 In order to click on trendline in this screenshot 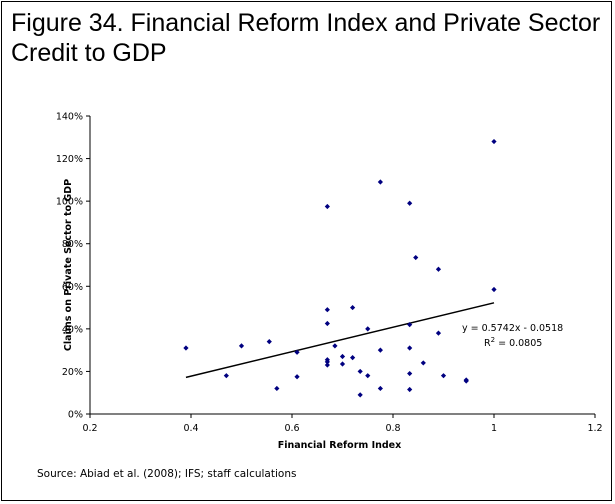, I will do `click(340, 340)`.